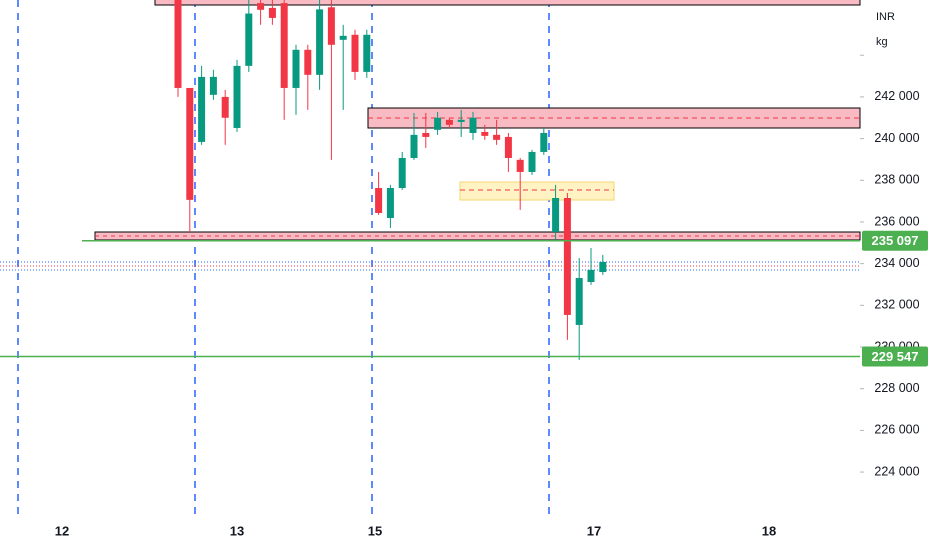 The width and height of the screenshot is (932, 550). What do you see at coordinates (896, 430) in the screenshot?
I see `y-tick-label: 226 000` at bounding box center [896, 430].